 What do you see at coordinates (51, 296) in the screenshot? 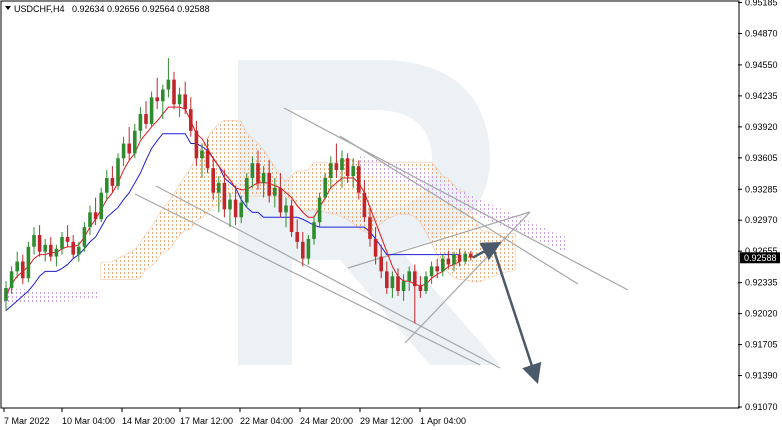
I see `cloud-early` at bounding box center [51, 296].